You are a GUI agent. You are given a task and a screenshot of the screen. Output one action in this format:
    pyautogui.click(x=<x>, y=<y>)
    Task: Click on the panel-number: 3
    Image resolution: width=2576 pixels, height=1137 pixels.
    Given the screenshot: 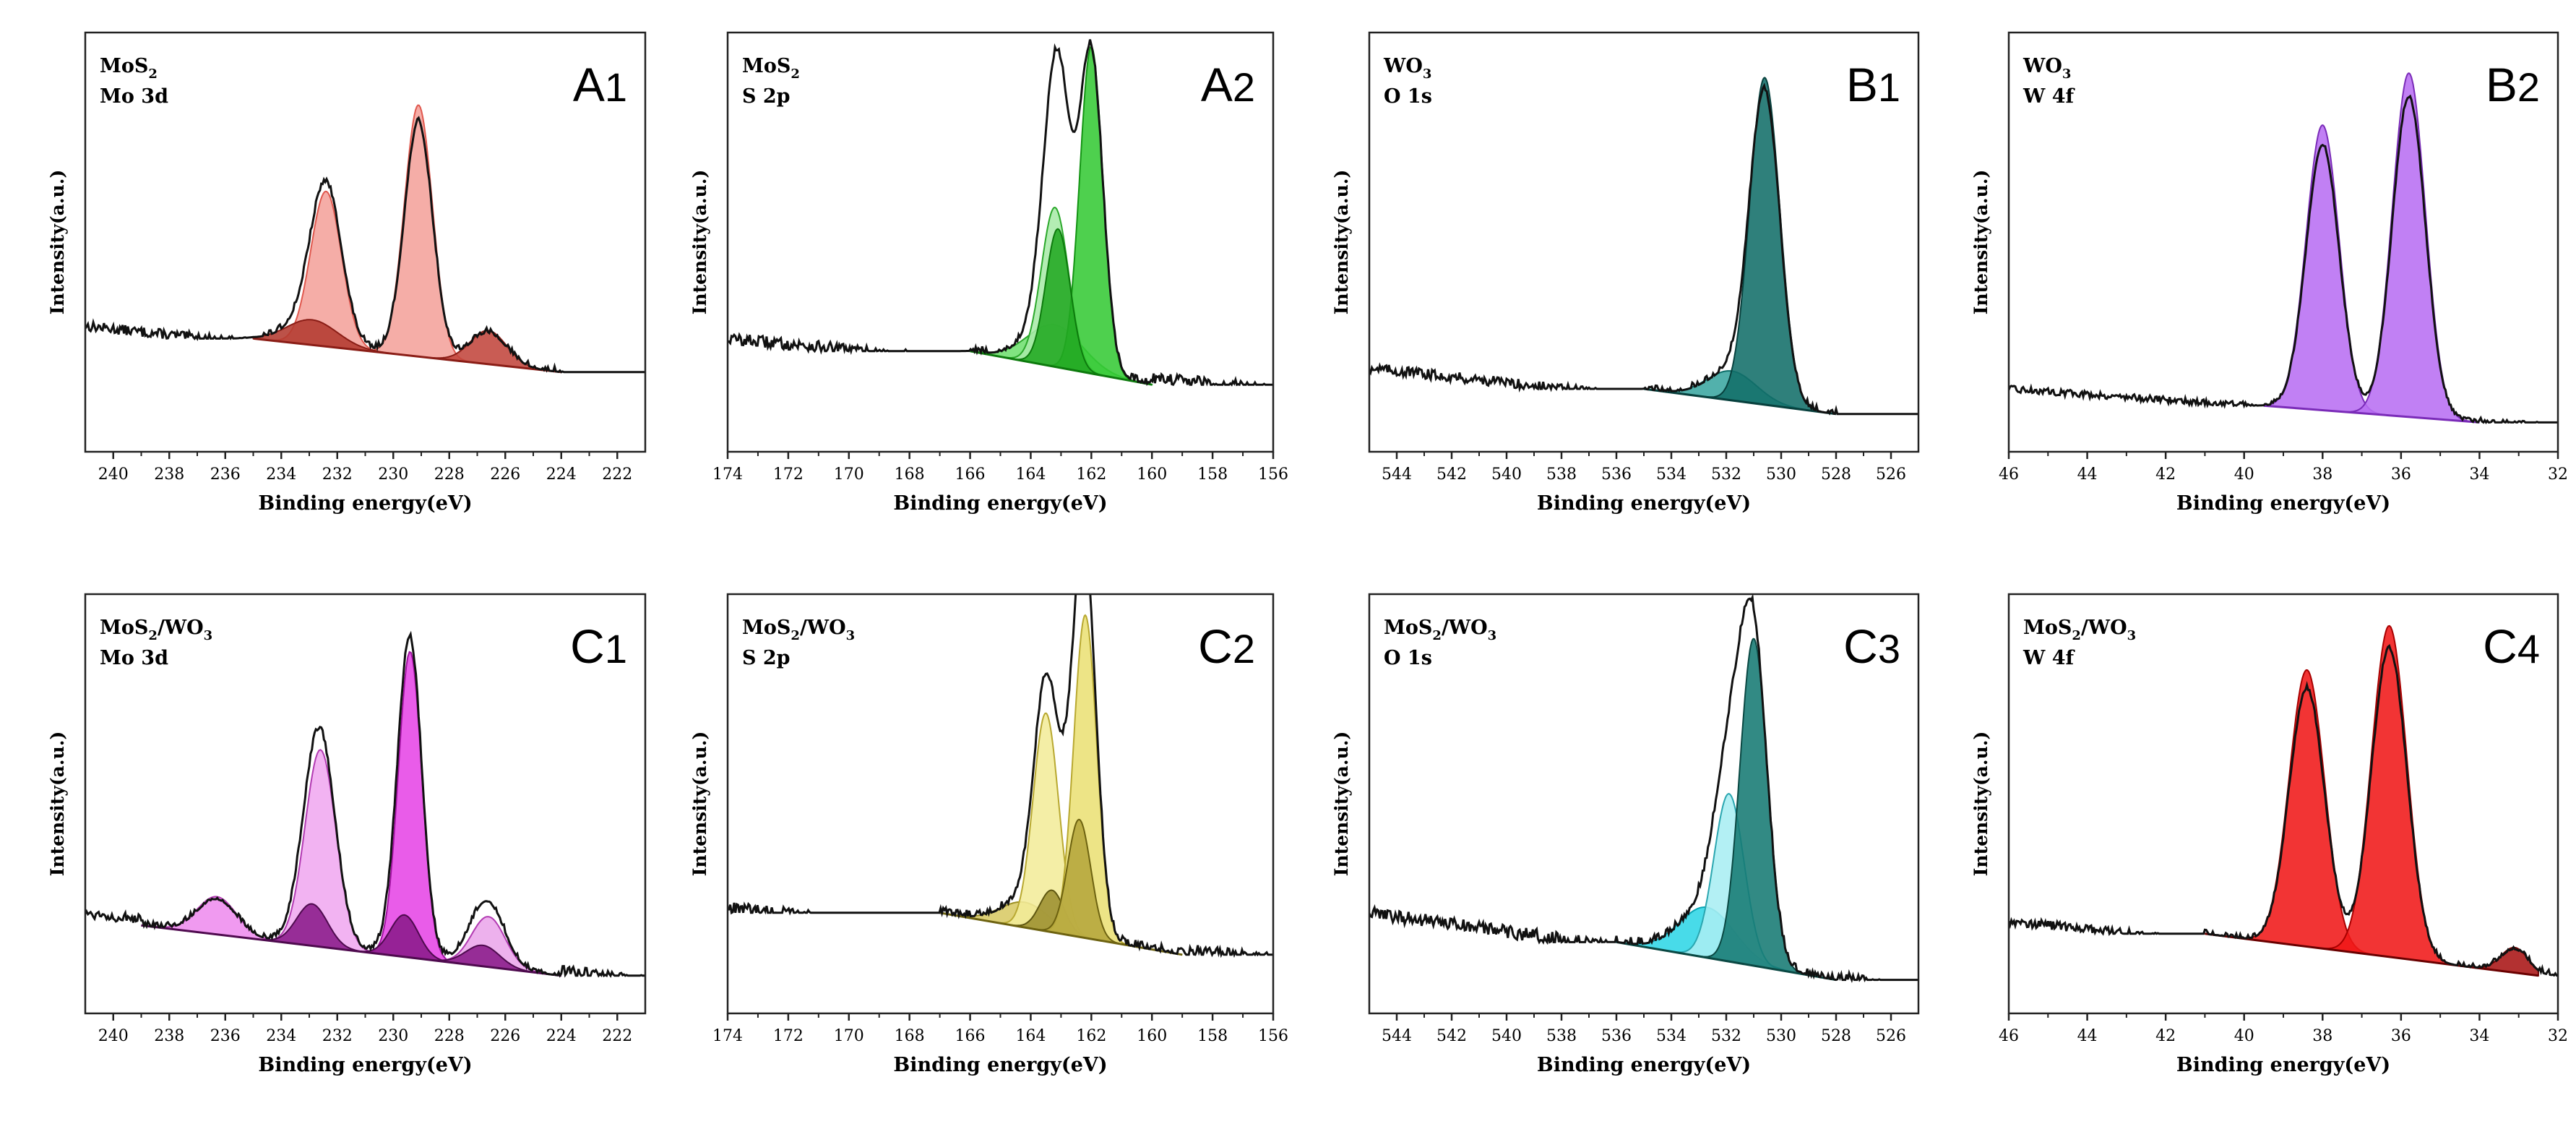 What is the action you would take?
    pyautogui.click(x=1889, y=649)
    